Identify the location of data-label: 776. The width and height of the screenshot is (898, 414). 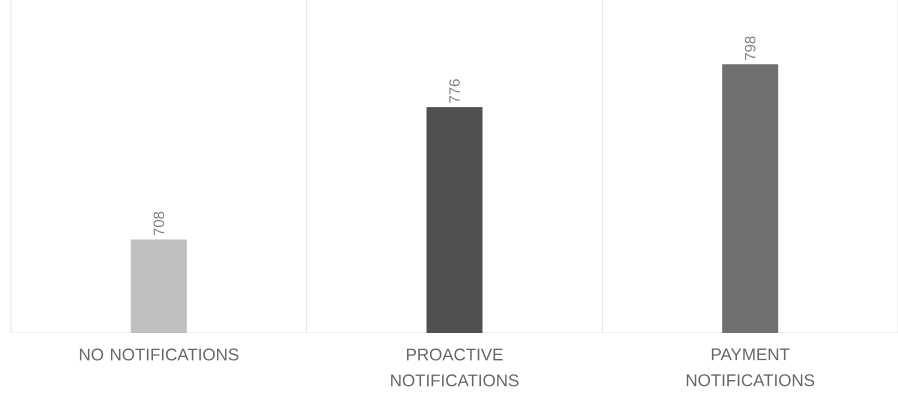
(454, 91).